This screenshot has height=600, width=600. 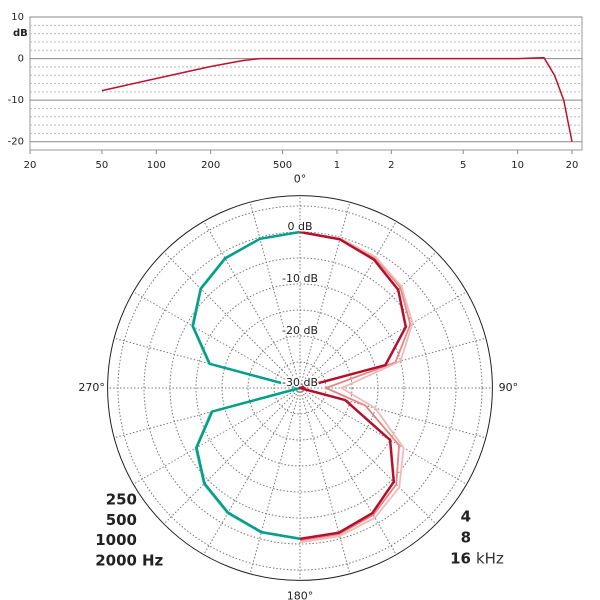 What do you see at coordinates (460, 559) in the screenshot?
I see `legend-entry: 16` at bounding box center [460, 559].